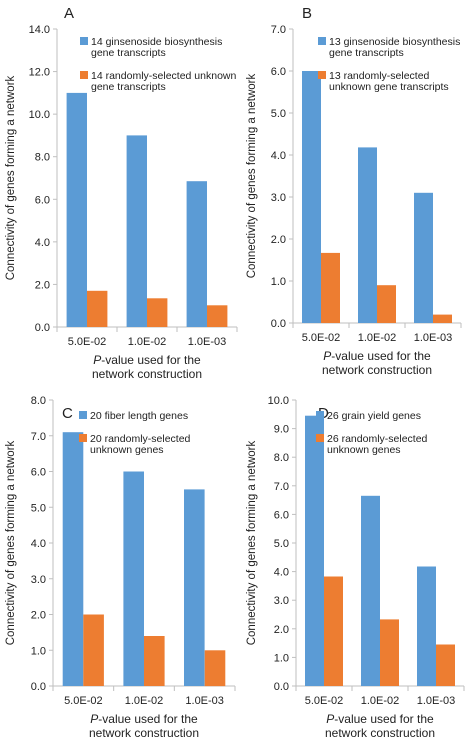 Image resolution: width=474 pixels, height=741 pixels. What do you see at coordinates (39, 73) in the screenshot?
I see `y-tick-label: 12.0` at bounding box center [39, 73].